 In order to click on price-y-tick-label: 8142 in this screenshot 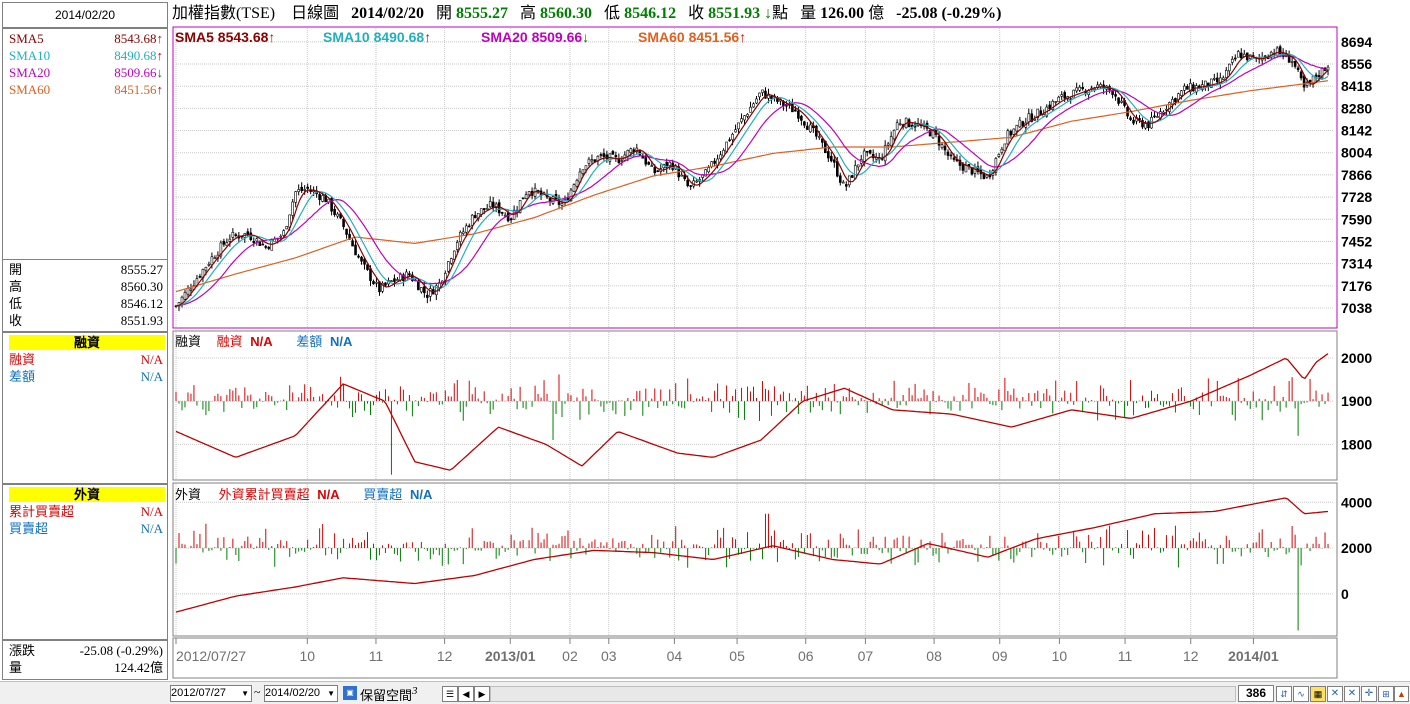, I will do `click(1356, 131)`.